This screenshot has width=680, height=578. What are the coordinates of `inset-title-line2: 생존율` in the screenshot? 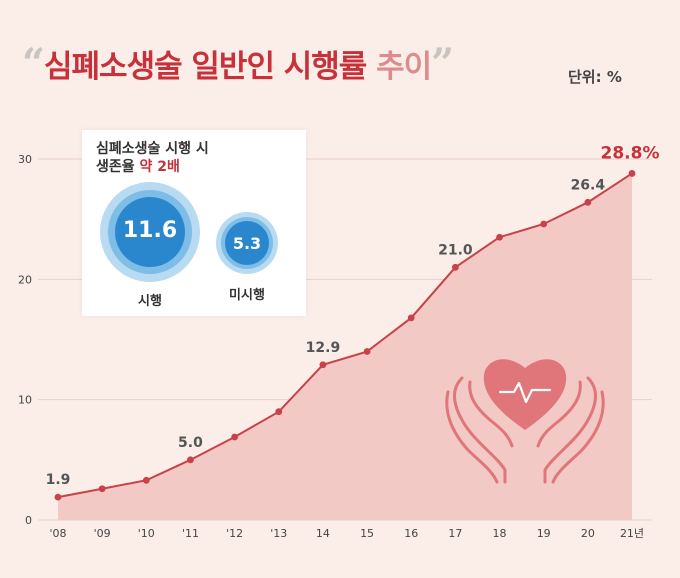 It's located at (118, 167).